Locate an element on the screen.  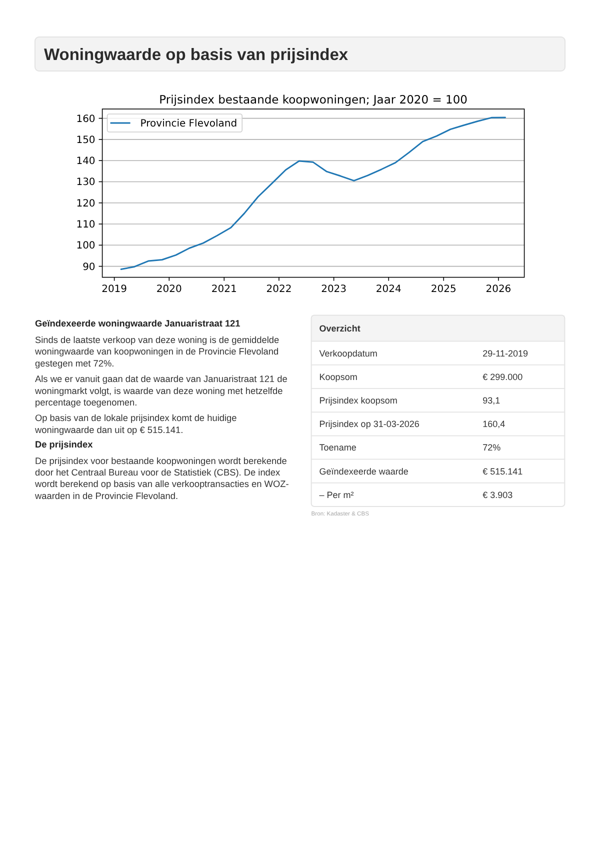
x-tick-label: 2020 is located at coordinates (169, 289).